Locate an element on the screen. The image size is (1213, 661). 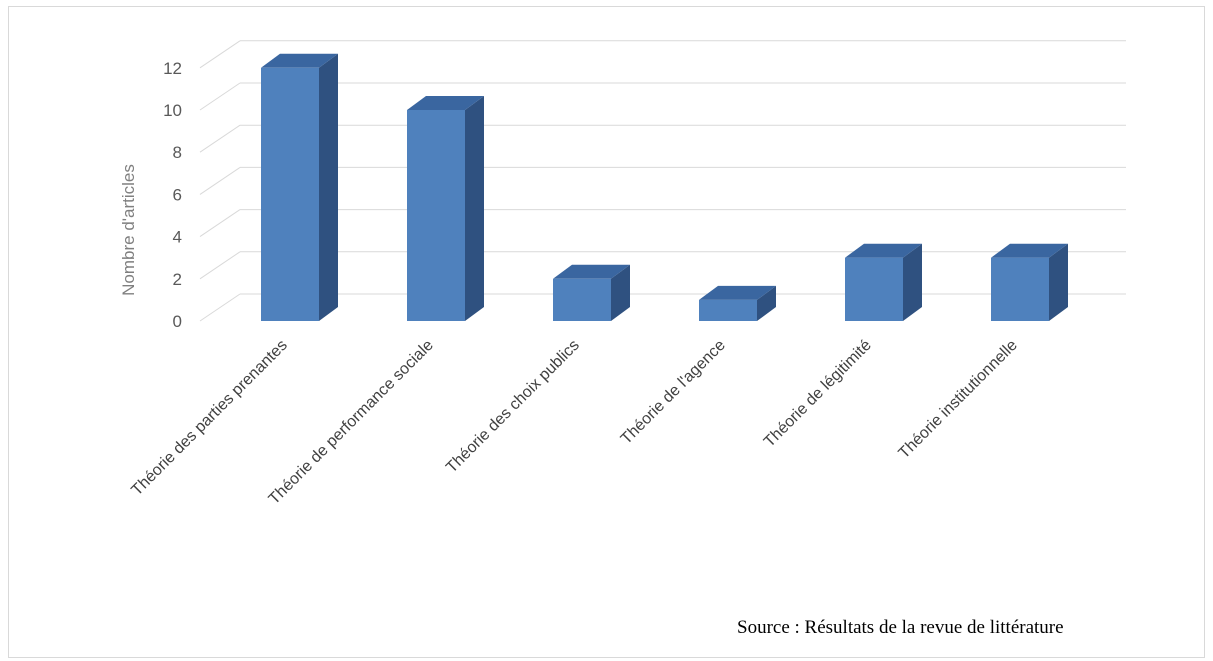
x-tick-label: Théorie des choix publics is located at coordinates (513, 407).